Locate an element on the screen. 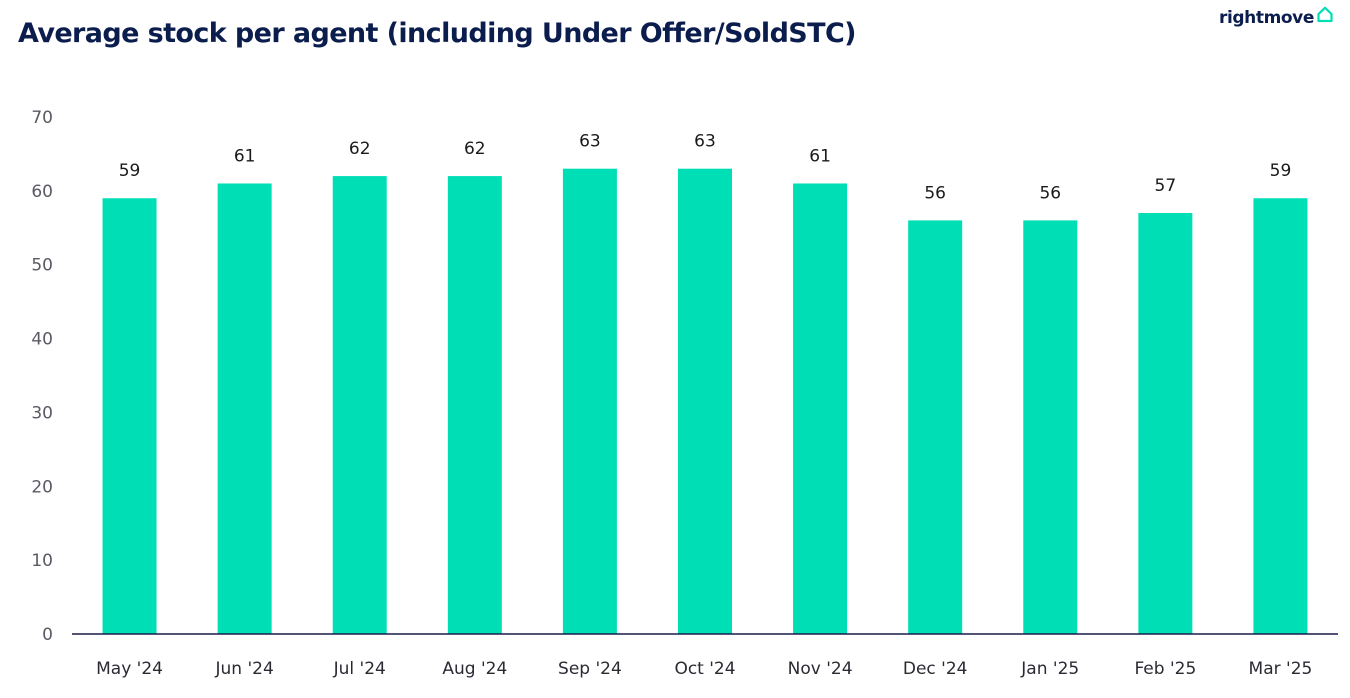 Image resolution: width=1350 pixels, height=698 pixels. x-tick-label: Jun '24 is located at coordinates (243, 669).